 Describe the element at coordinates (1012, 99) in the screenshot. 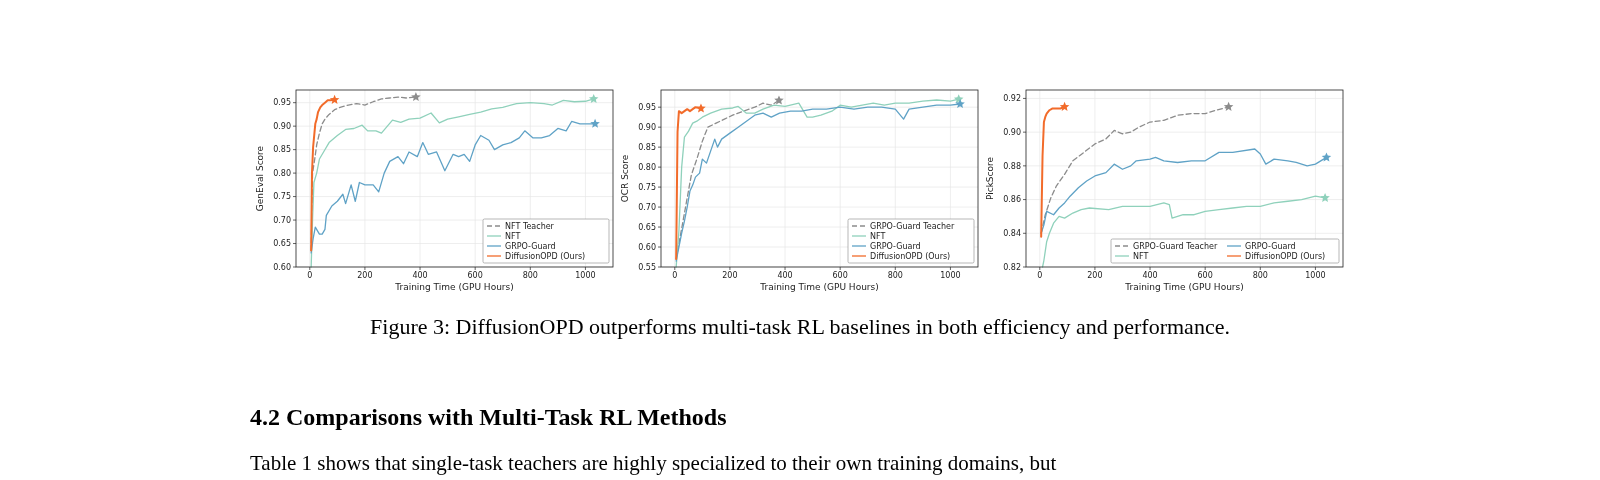

I see `y-tick-label: 0.92` at that location.